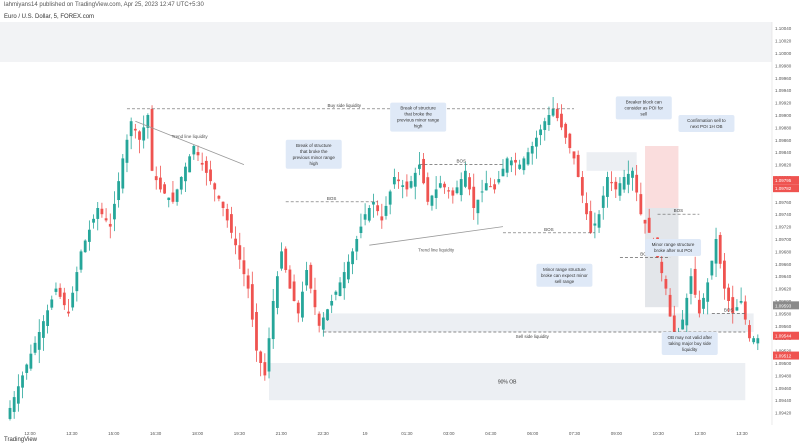 The image size is (800, 445). What do you see at coordinates (689, 337) in the screenshot?
I see `note-text: OB may not valid after` at bounding box center [689, 337].